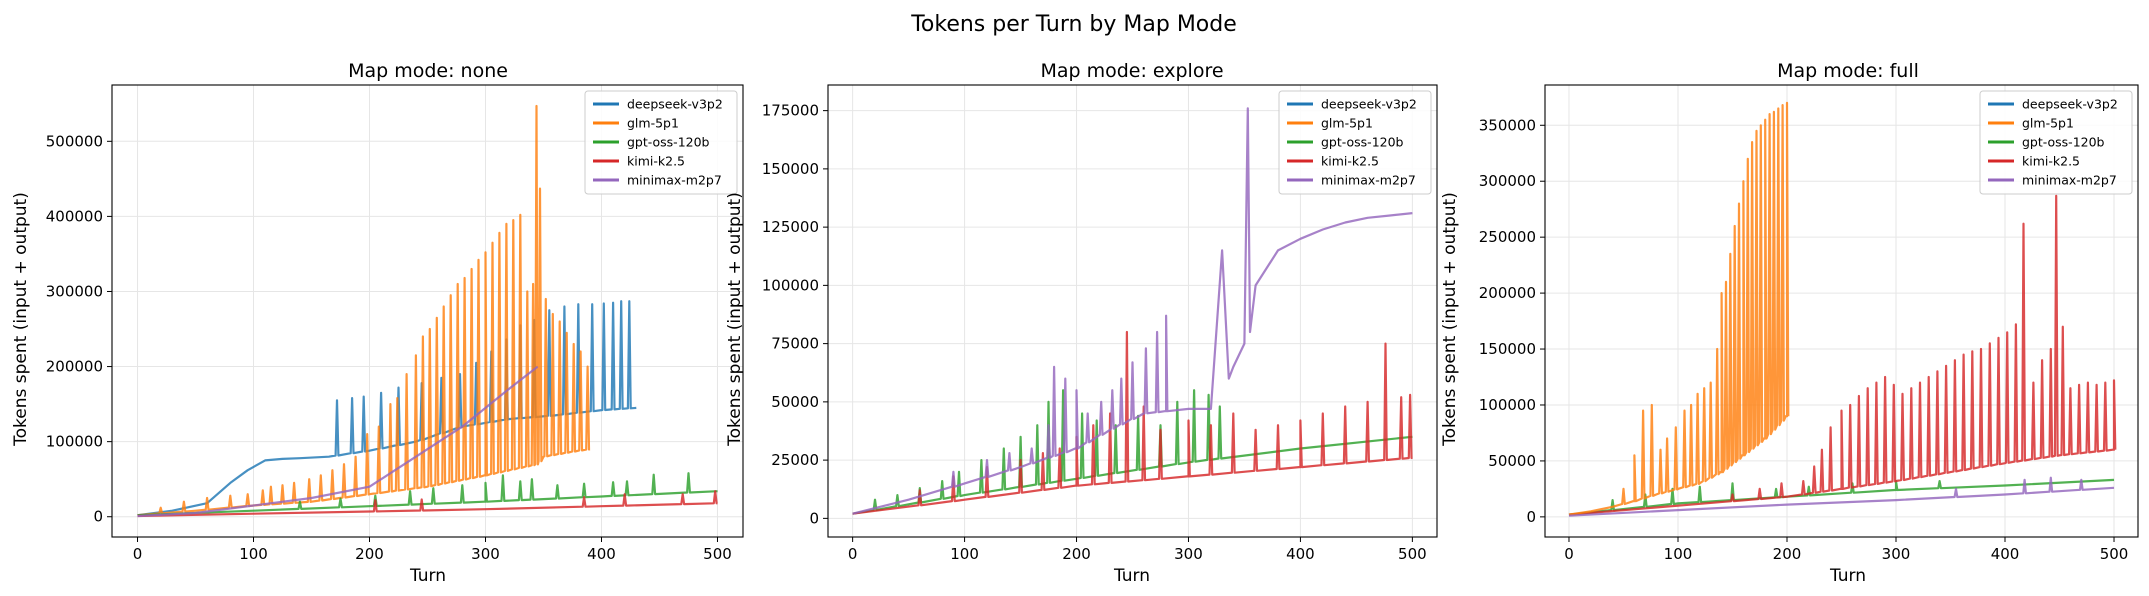 This screenshot has height=596, width=2149. Describe the element at coordinates (74, 216) in the screenshot. I see `y-tick-label: 400000` at that location.